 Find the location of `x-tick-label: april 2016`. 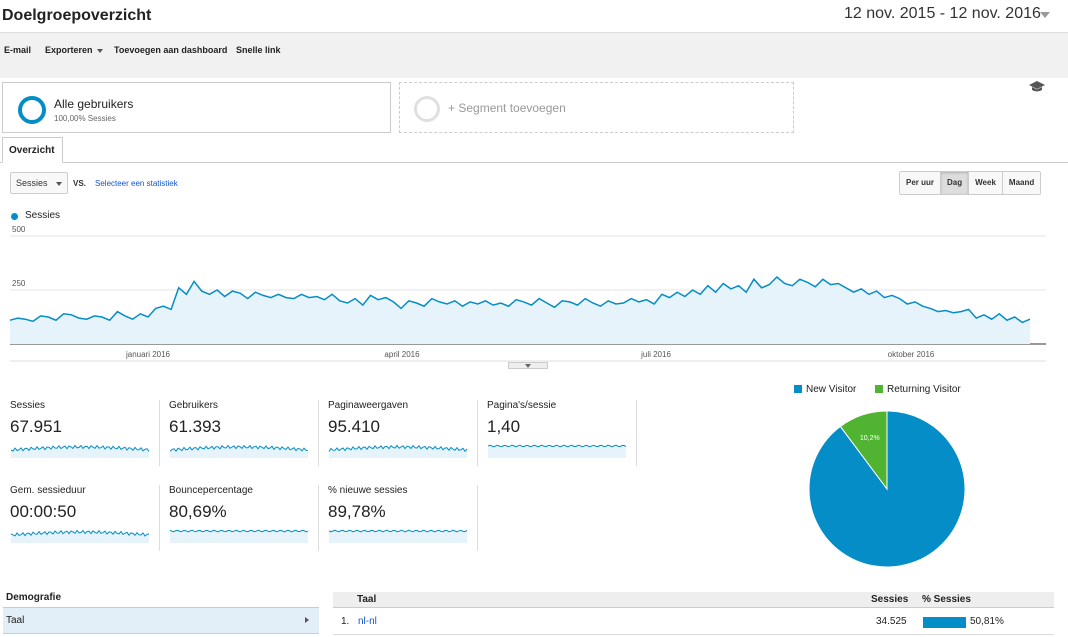

x-tick-label: april 2016 is located at coordinates (402, 354).